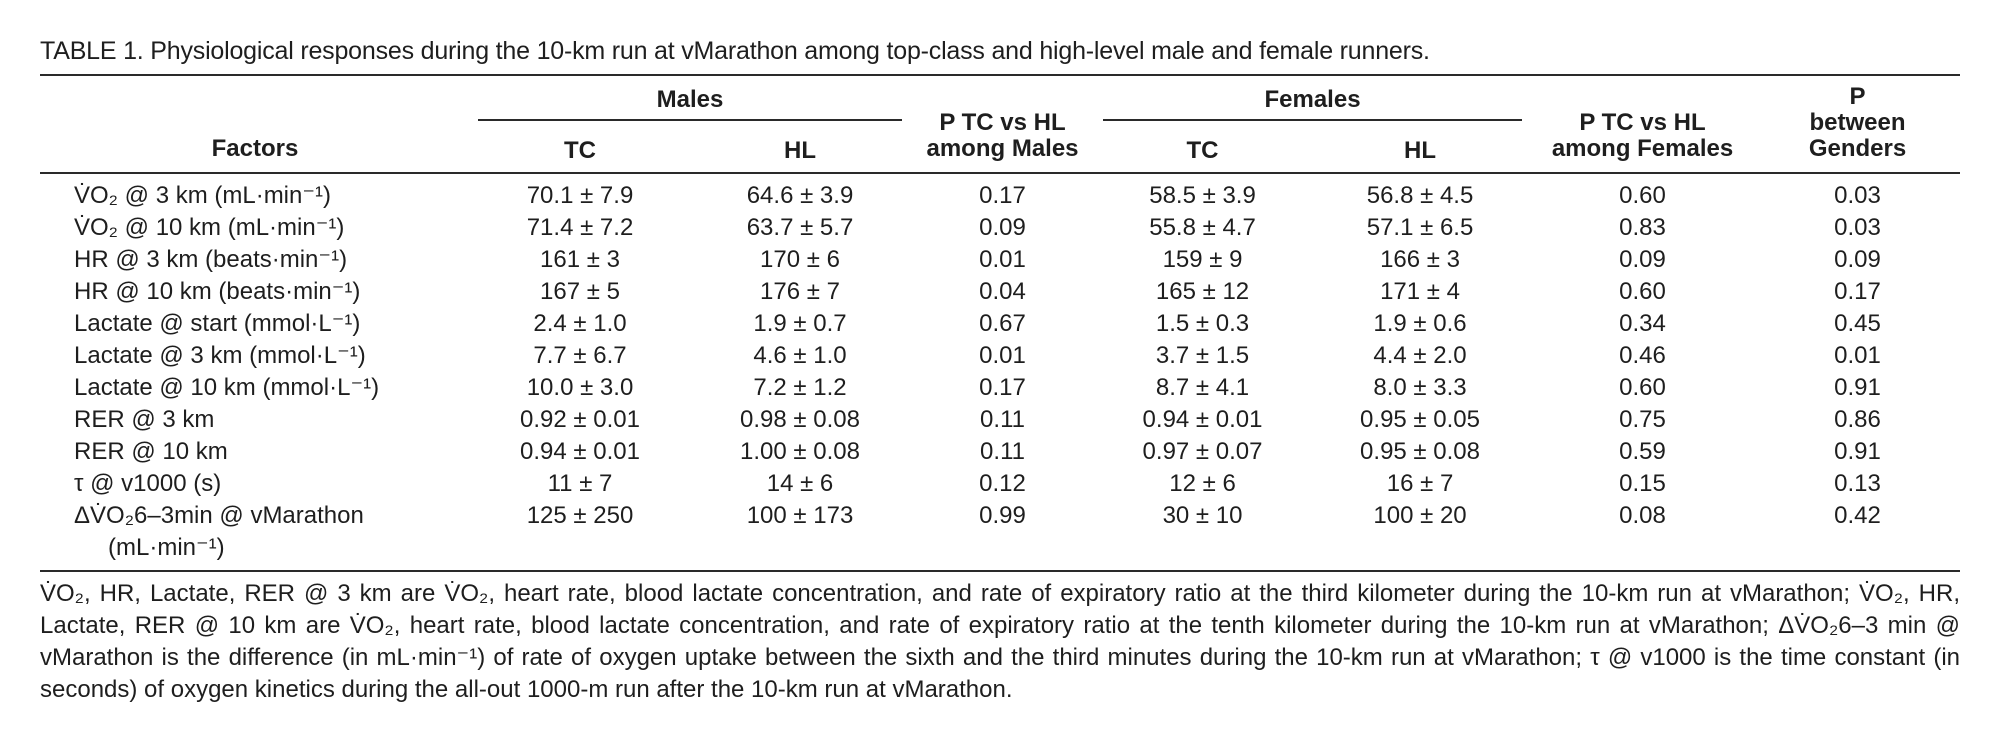 The width and height of the screenshot is (2000, 745). I want to click on cell-females-tc: 165 ± 12, so click(1202, 291).